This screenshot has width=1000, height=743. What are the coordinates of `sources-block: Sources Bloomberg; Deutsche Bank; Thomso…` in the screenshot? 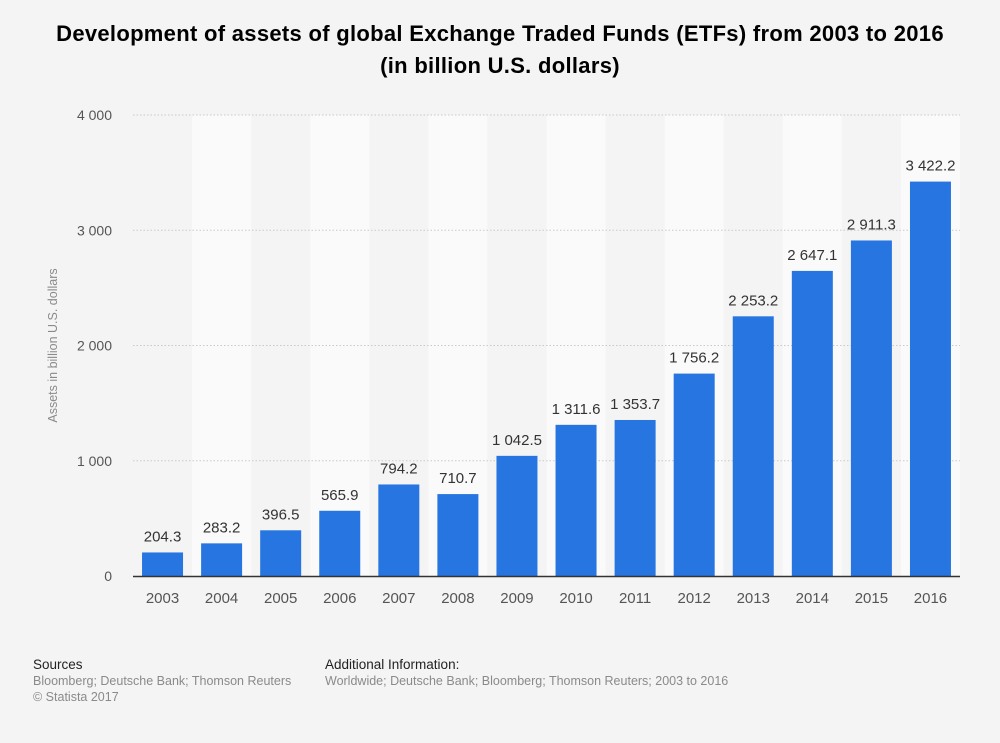 It's located at (162, 681).